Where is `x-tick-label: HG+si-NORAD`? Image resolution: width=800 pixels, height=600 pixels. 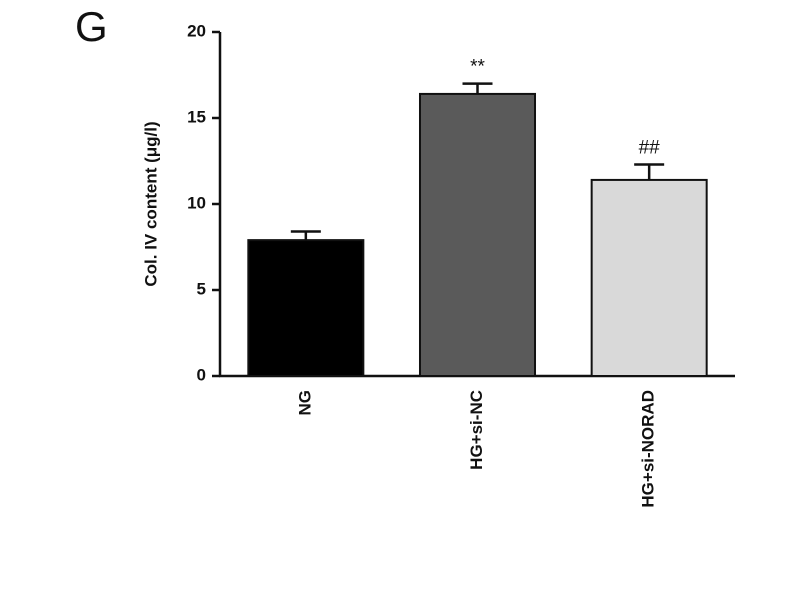
x-tick-label: HG+si-NORAD is located at coordinates (648, 449).